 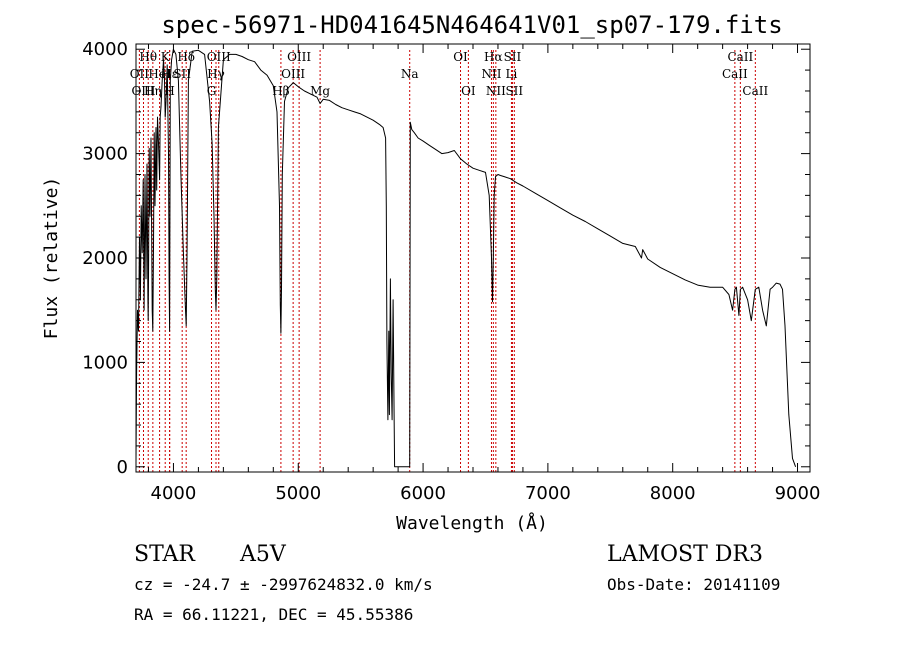 What do you see at coordinates (693, 584) in the screenshot?
I see `observation-date: Obs-Date: 20141109` at bounding box center [693, 584].